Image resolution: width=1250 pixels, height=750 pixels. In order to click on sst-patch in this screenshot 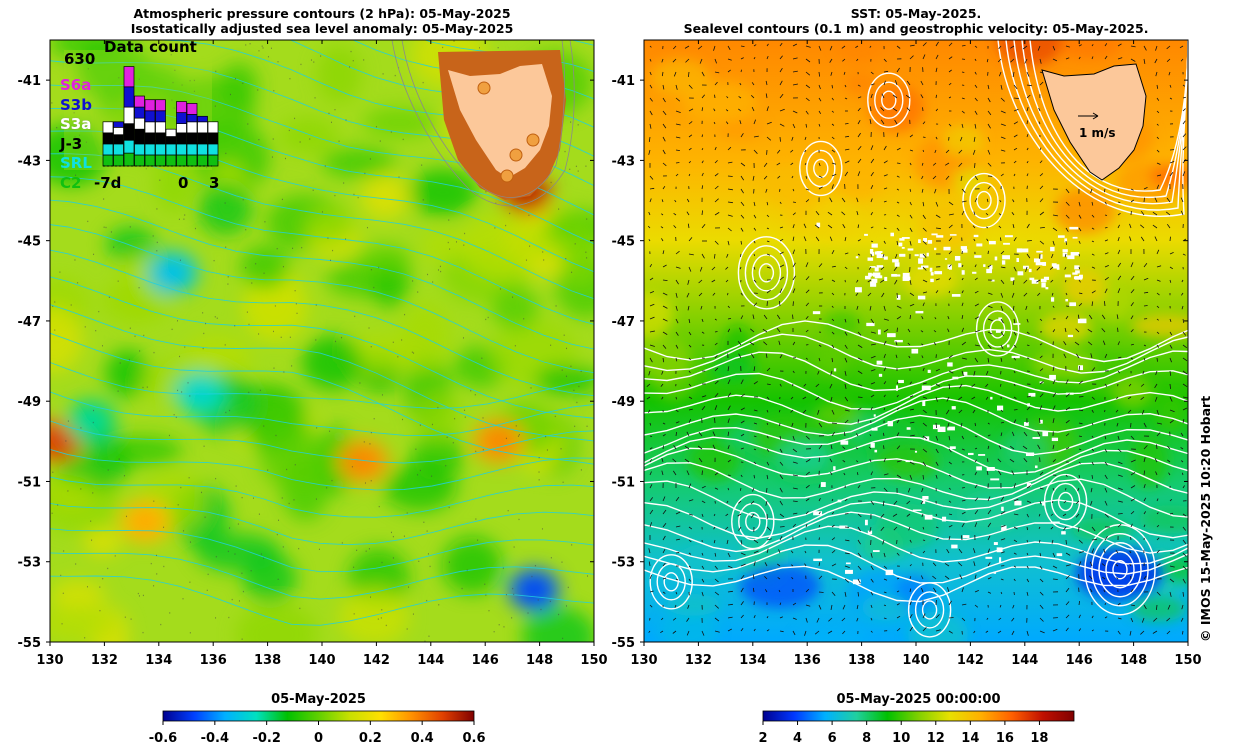, I will do `click(831, 635)`.